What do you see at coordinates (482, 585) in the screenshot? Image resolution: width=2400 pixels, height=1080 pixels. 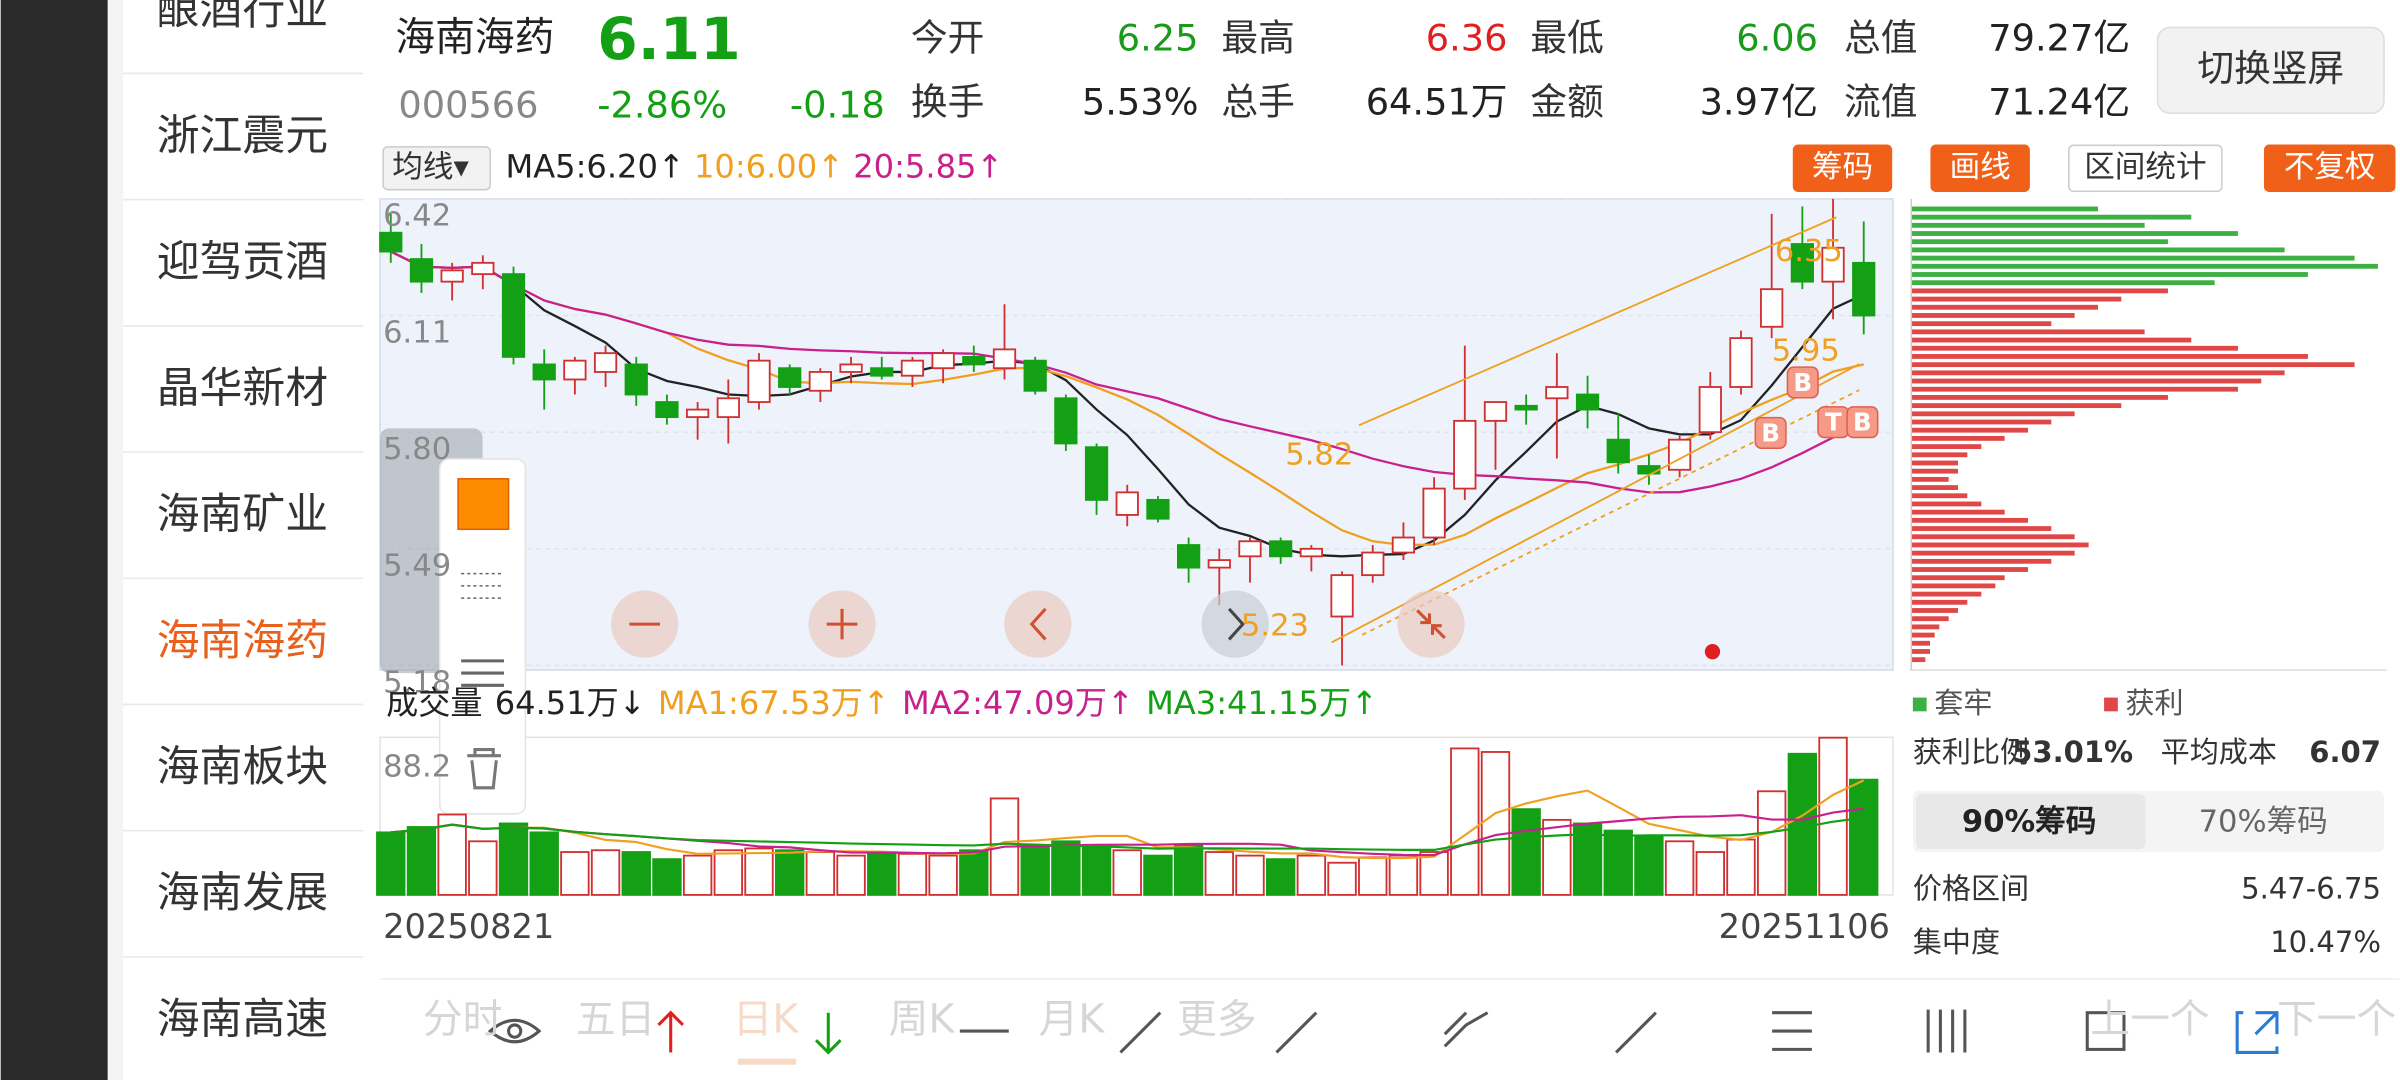 I see `line-style` at bounding box center [482, 585].